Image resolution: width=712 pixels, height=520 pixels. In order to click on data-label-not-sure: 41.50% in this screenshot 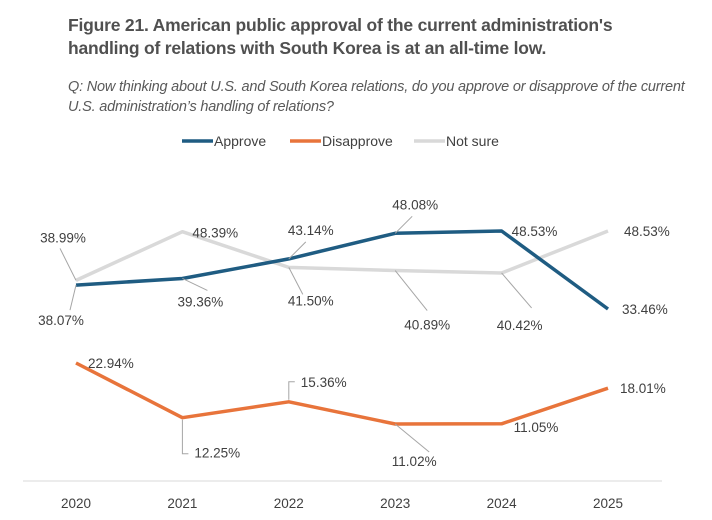, I will do `click(311, 300)`.